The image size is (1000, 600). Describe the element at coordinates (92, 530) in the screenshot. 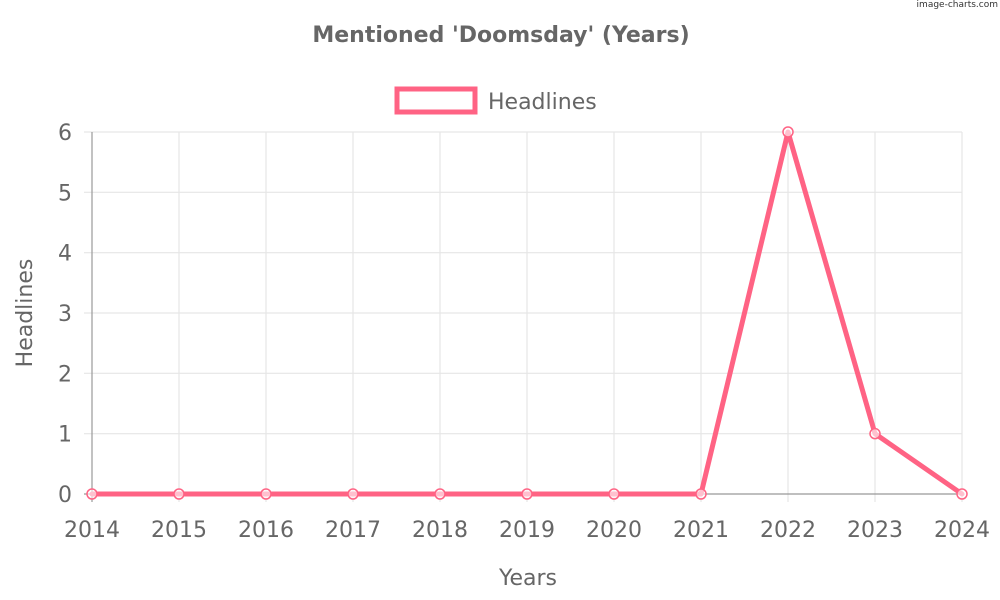

I see `x-tick-label: 2014` at that location.